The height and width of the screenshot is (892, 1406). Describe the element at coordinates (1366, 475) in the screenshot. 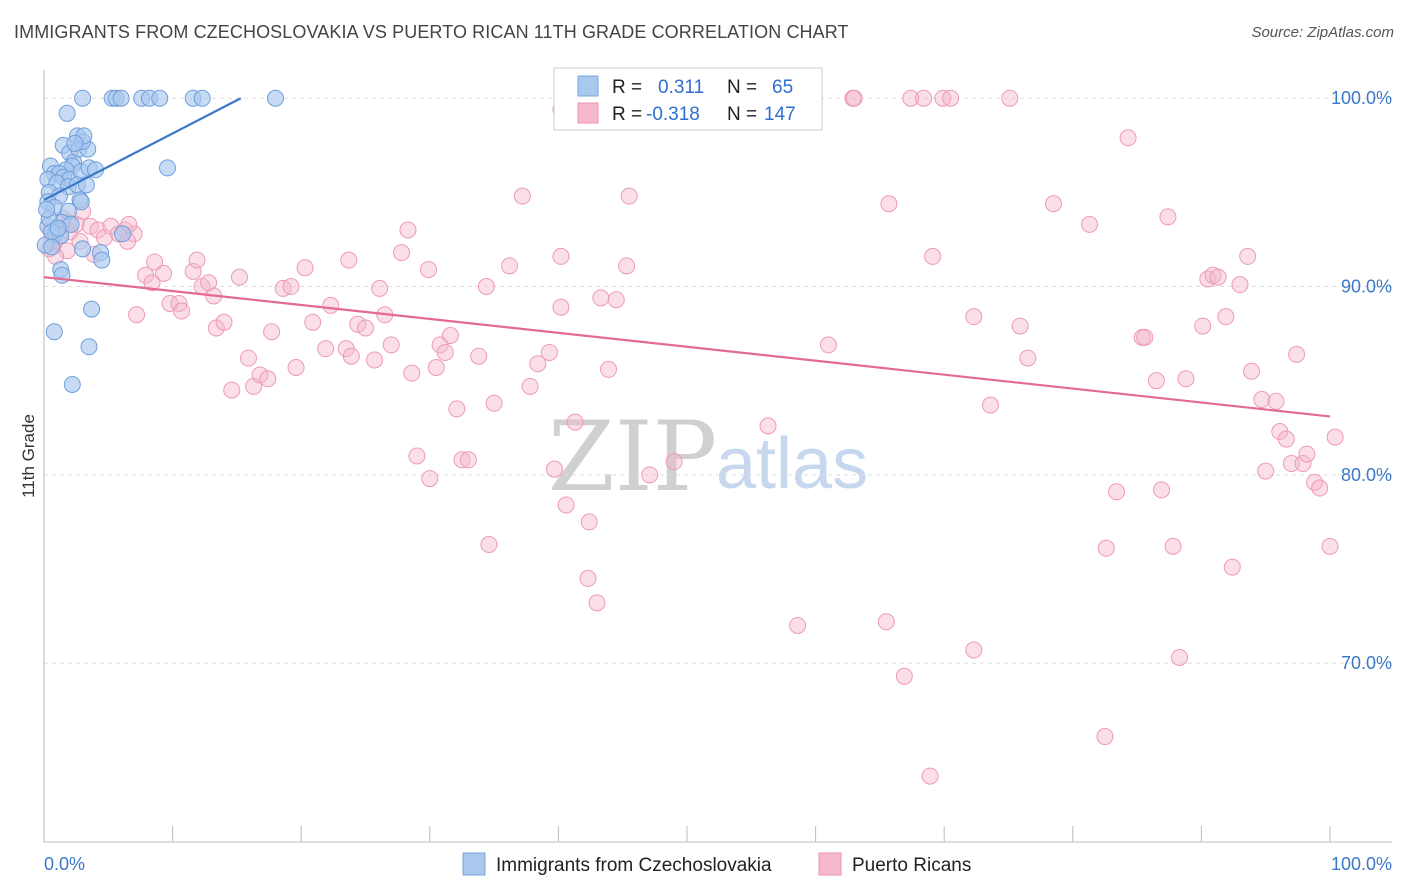

I see `y-tick-label-2: 80.0%` at that location.